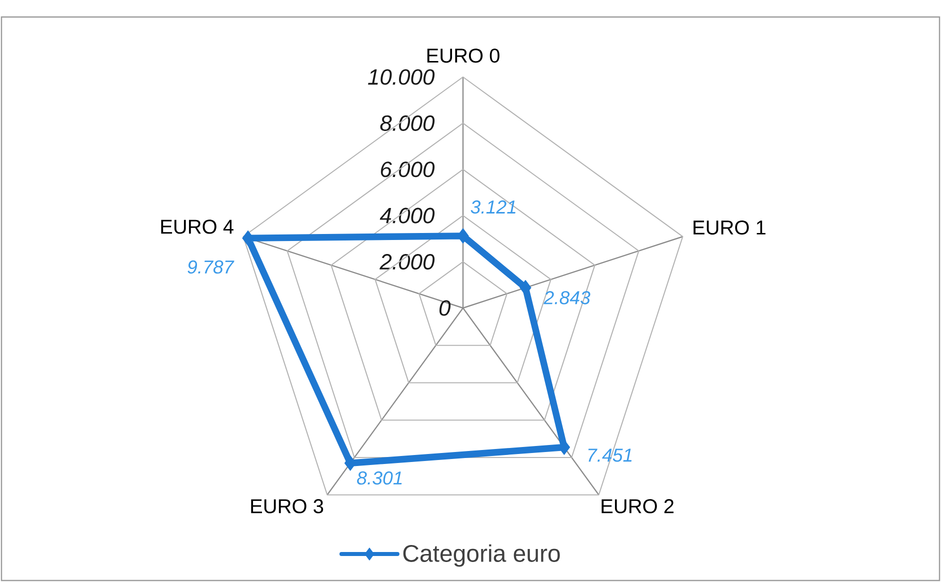 The image size is (941, 582). I want to click on data-label: 8.301, so click(379, 478).